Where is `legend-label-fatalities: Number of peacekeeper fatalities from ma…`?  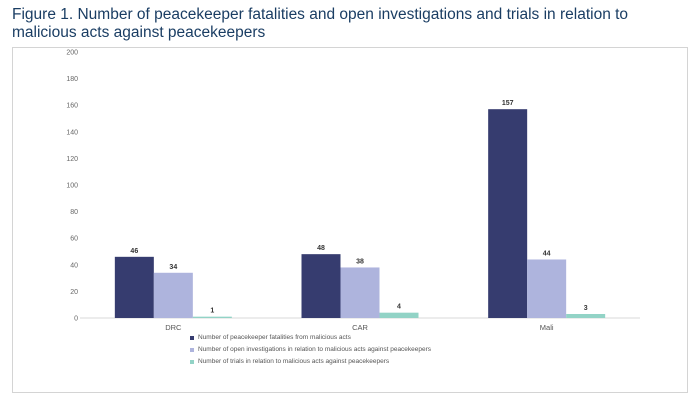 legend-label-fatalities: Number of peacekeeper fatalities from ma… is located at coordinates (274, 337).